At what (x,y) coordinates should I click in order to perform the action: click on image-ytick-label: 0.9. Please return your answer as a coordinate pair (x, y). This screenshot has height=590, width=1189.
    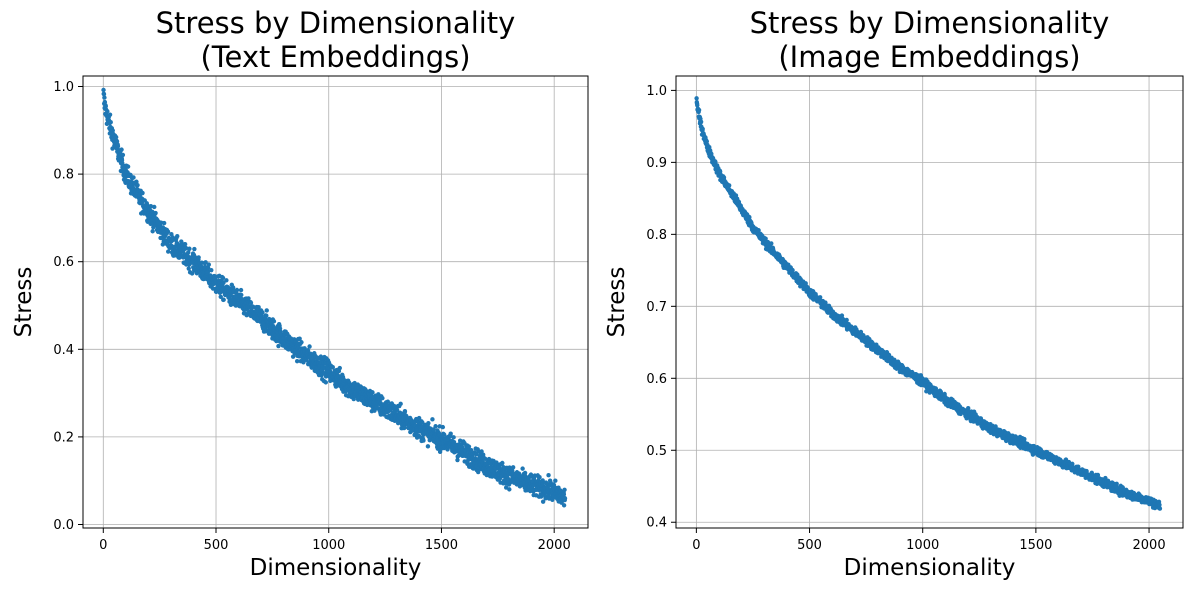
    Looking at the image, I should click on (656, 163).